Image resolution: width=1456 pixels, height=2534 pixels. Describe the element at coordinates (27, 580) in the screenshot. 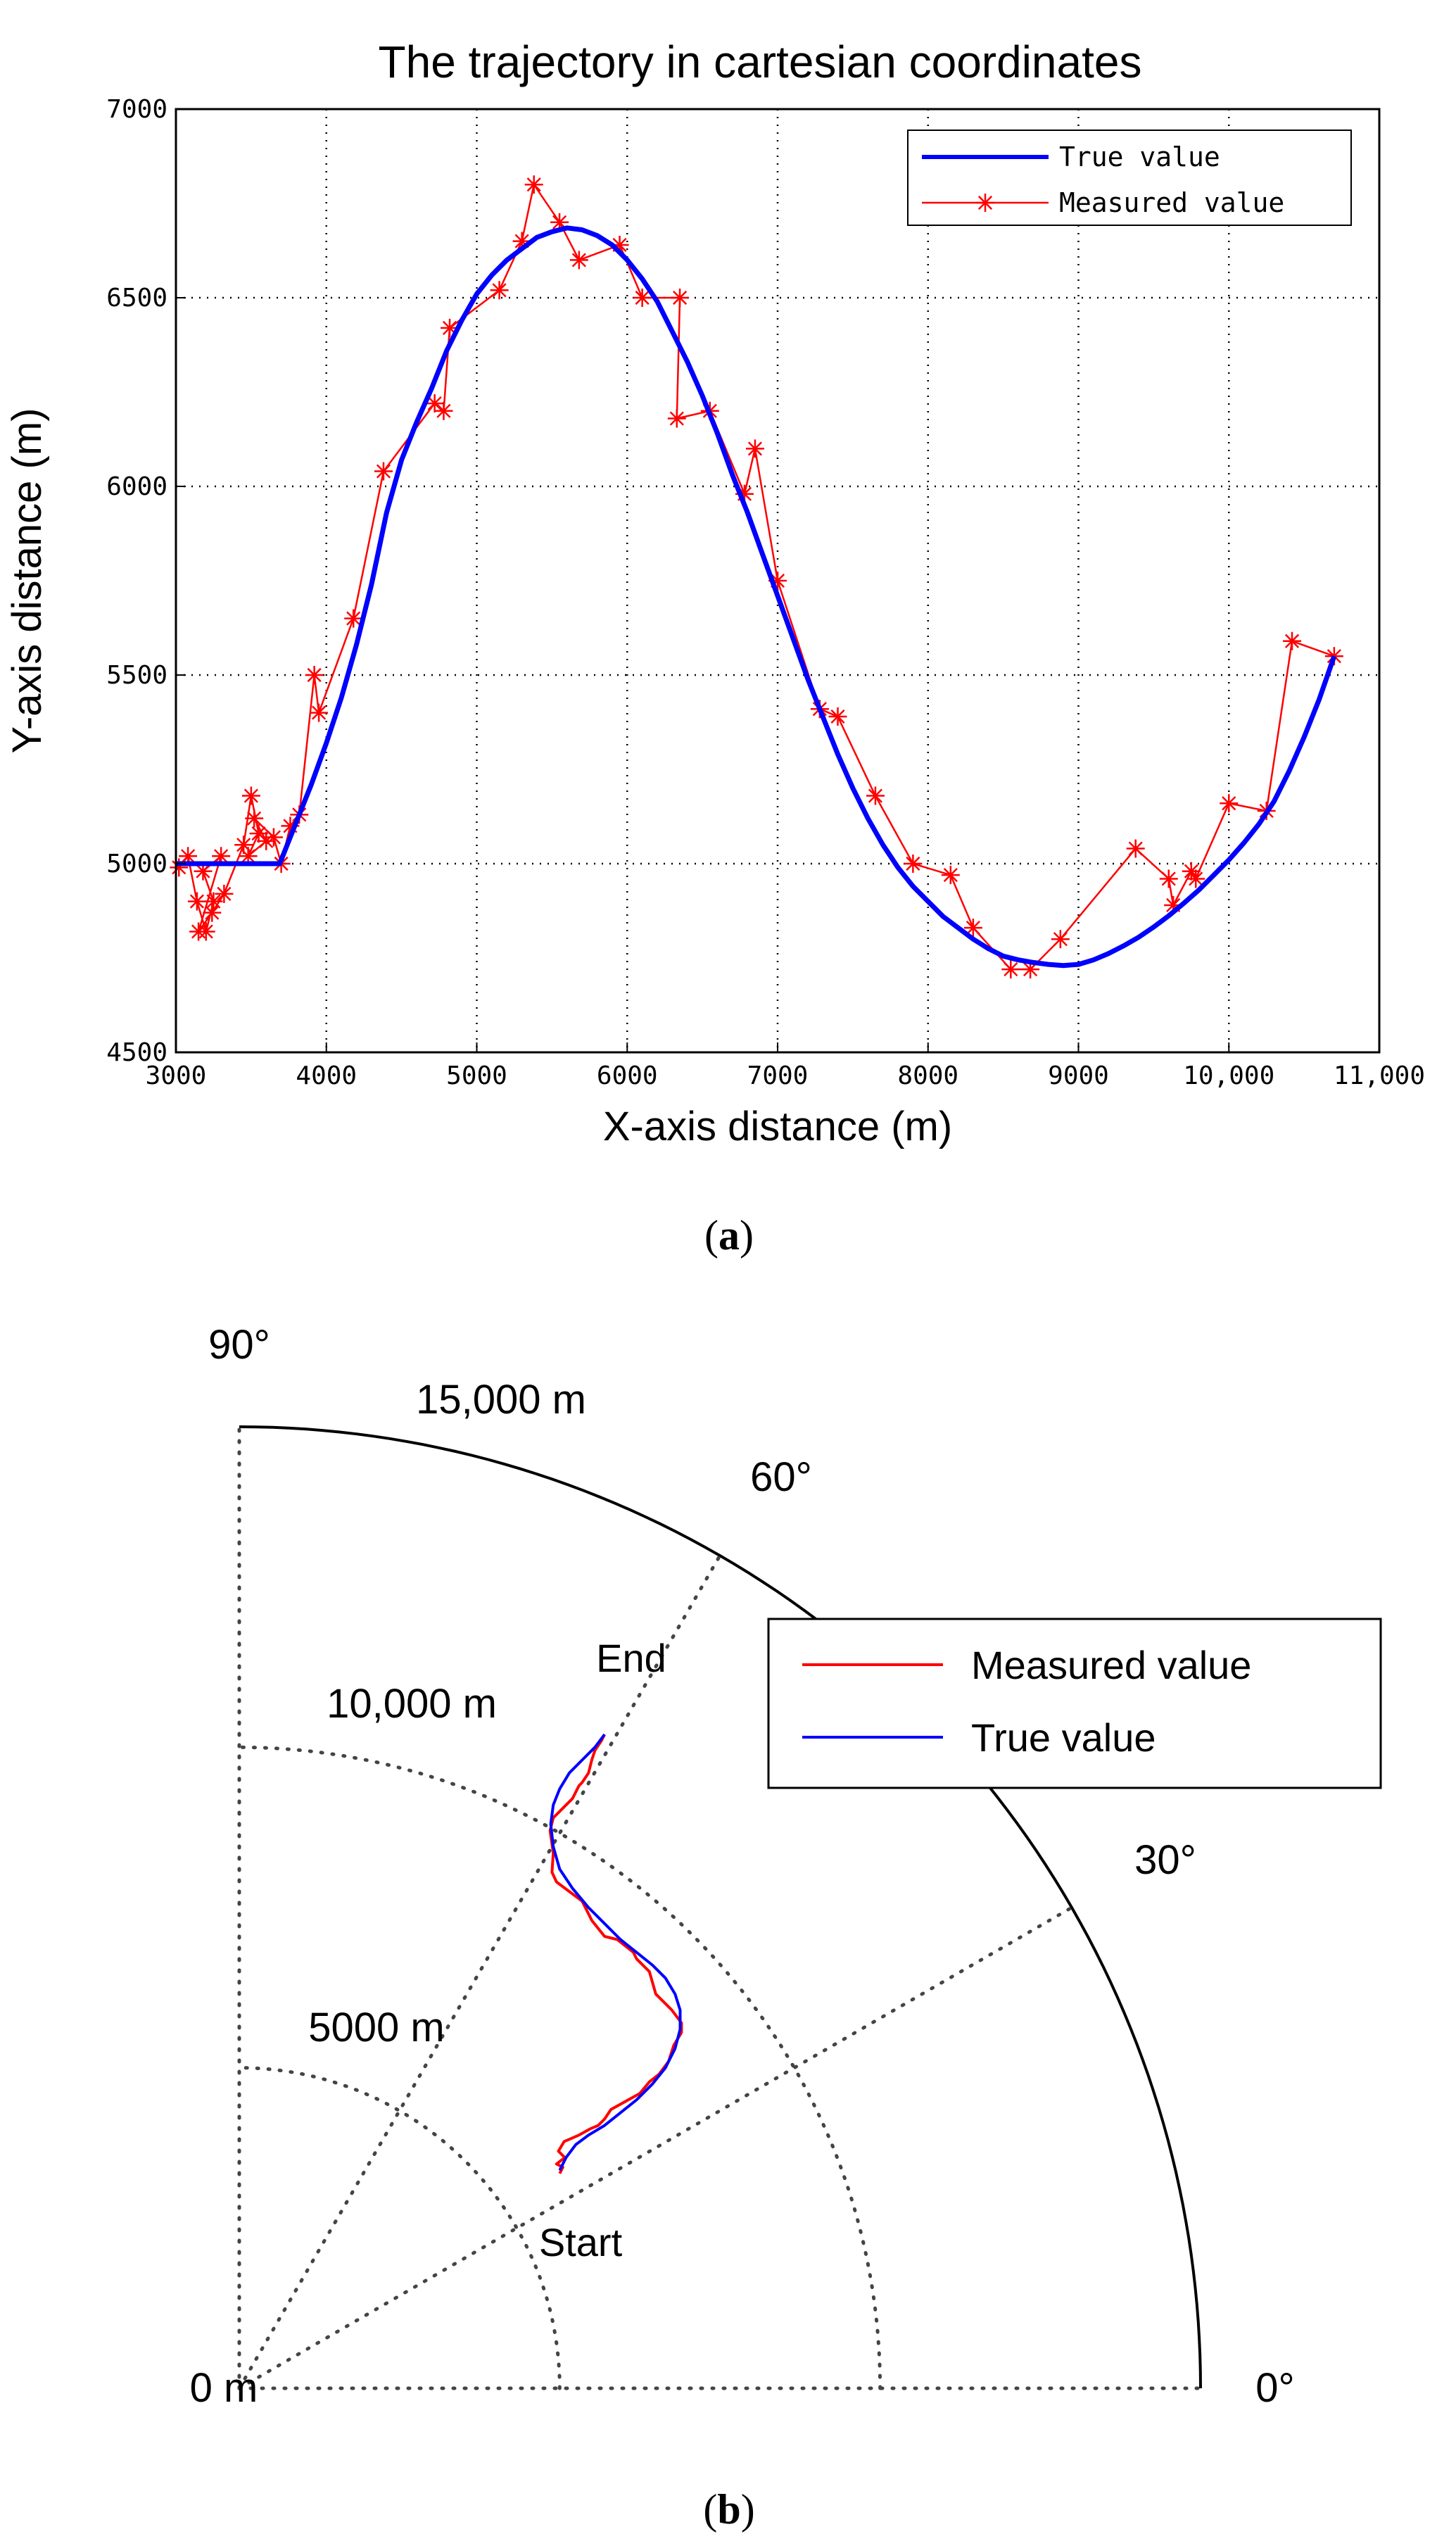

I see `y-axis-label-a: Y-axis distance (m)` at that location.